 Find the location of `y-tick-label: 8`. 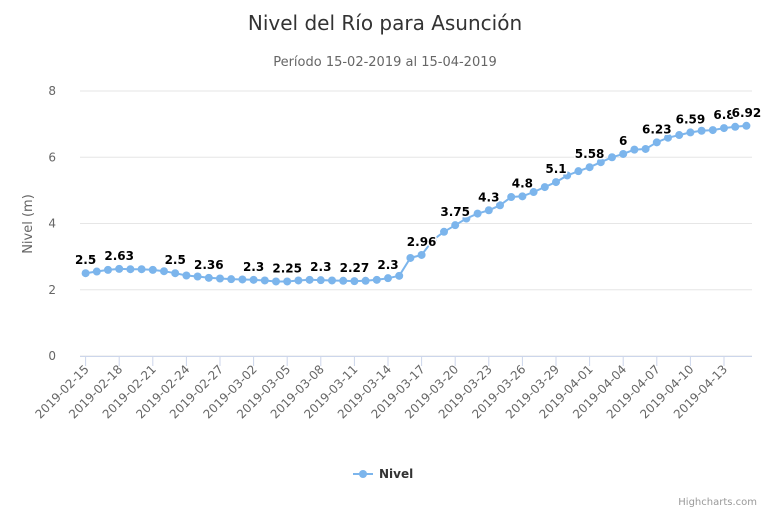

y-tick-label: 8 is located at coordinates (52, 91).